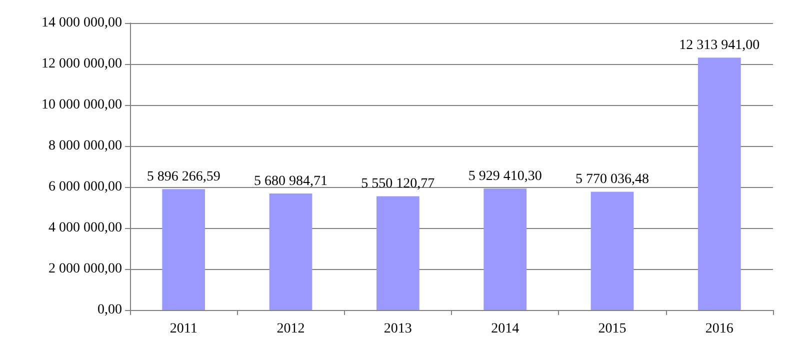 The image size is (796, 353). What do you see at coordinates (82, 105) in the screenshot?
I see `y-tick-label: 10 000 000,00` at bounding box center [82, 105].